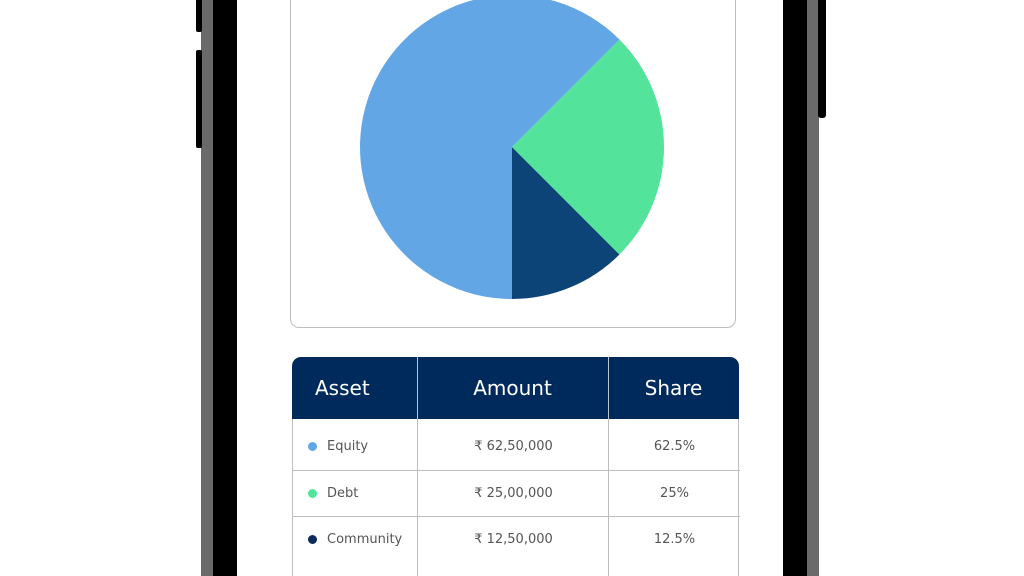 Image resolution: width=1024 pixels, height=576 pixels. Describe the element at coordinates (674, 446) in the screenshot. I see `row-share: 62.5%` at that location.